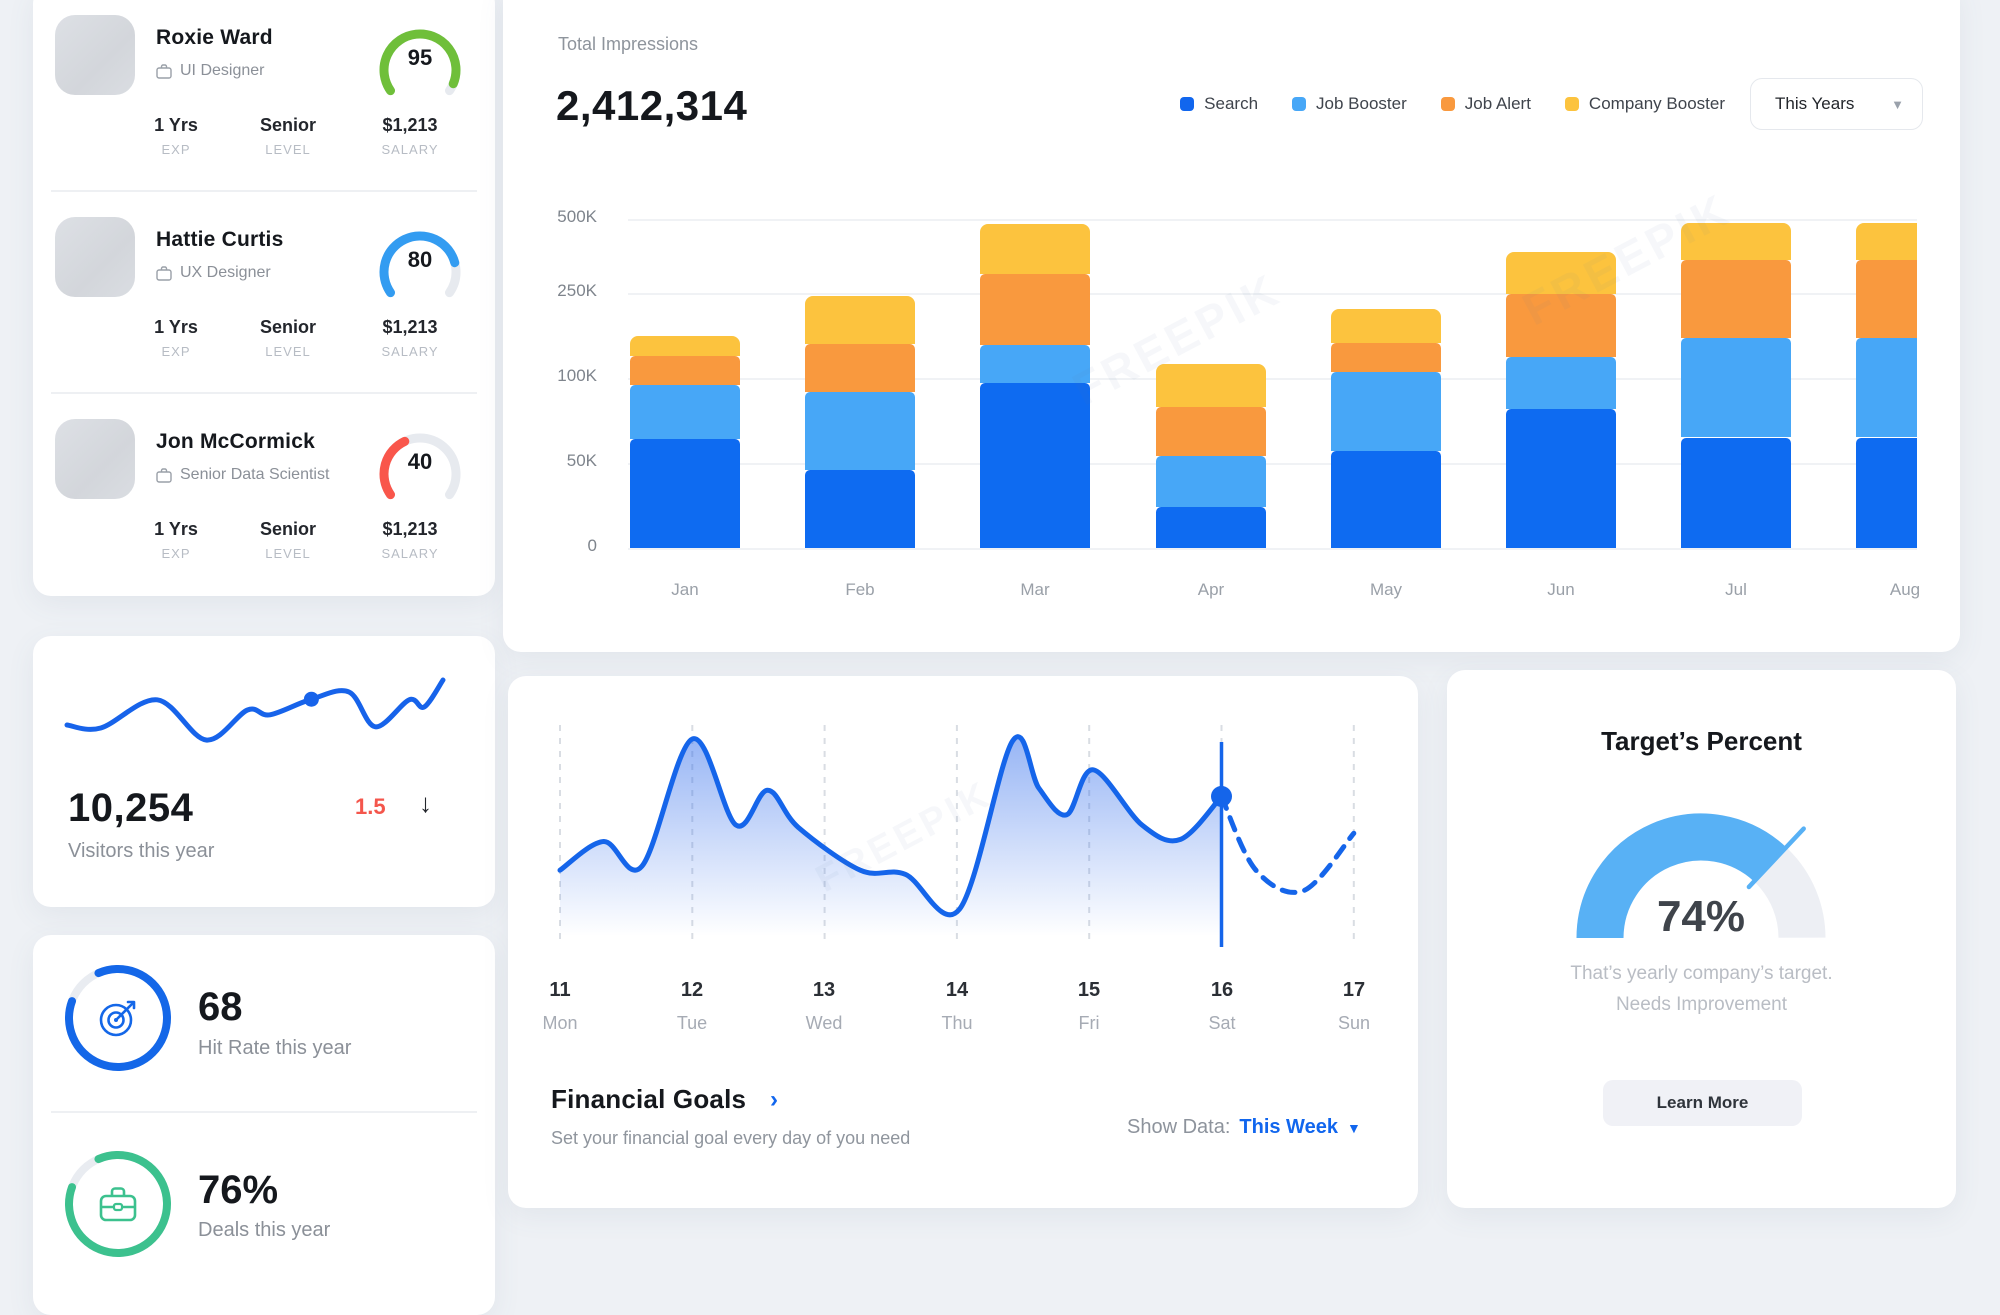  Describe the element at coordinates (824, 990) in the screenshot. I see `day-number: 13` at that location.